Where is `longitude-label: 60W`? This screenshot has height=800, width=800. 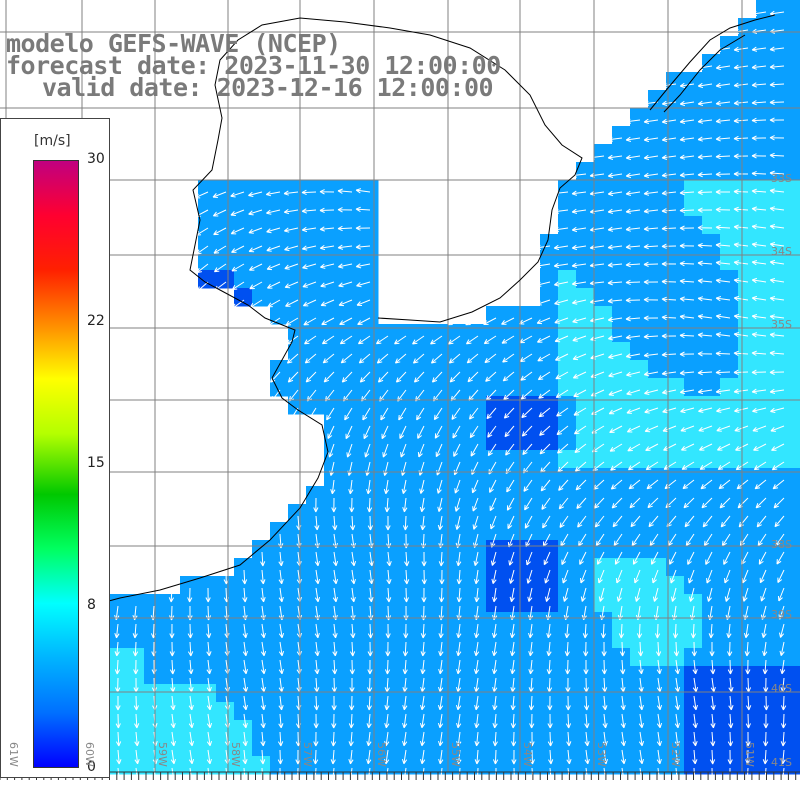 longitude-label: 60W is located at coordinates (89, 754).